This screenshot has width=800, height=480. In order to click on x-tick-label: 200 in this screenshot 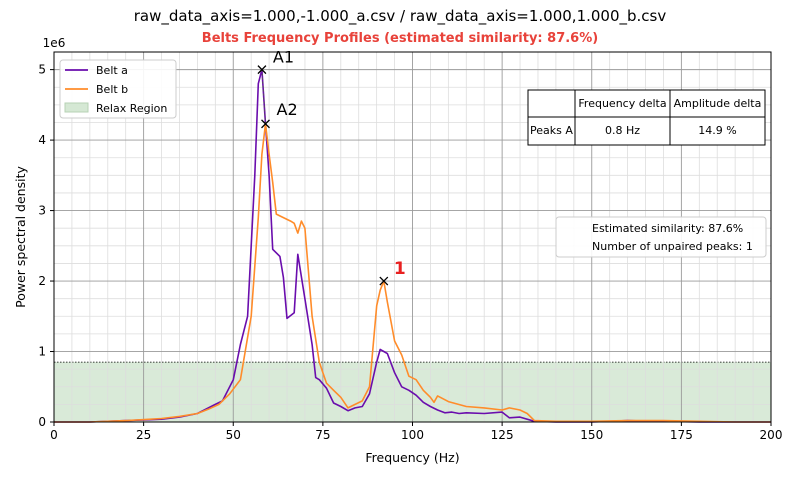, I will do `click(771, 435)`.